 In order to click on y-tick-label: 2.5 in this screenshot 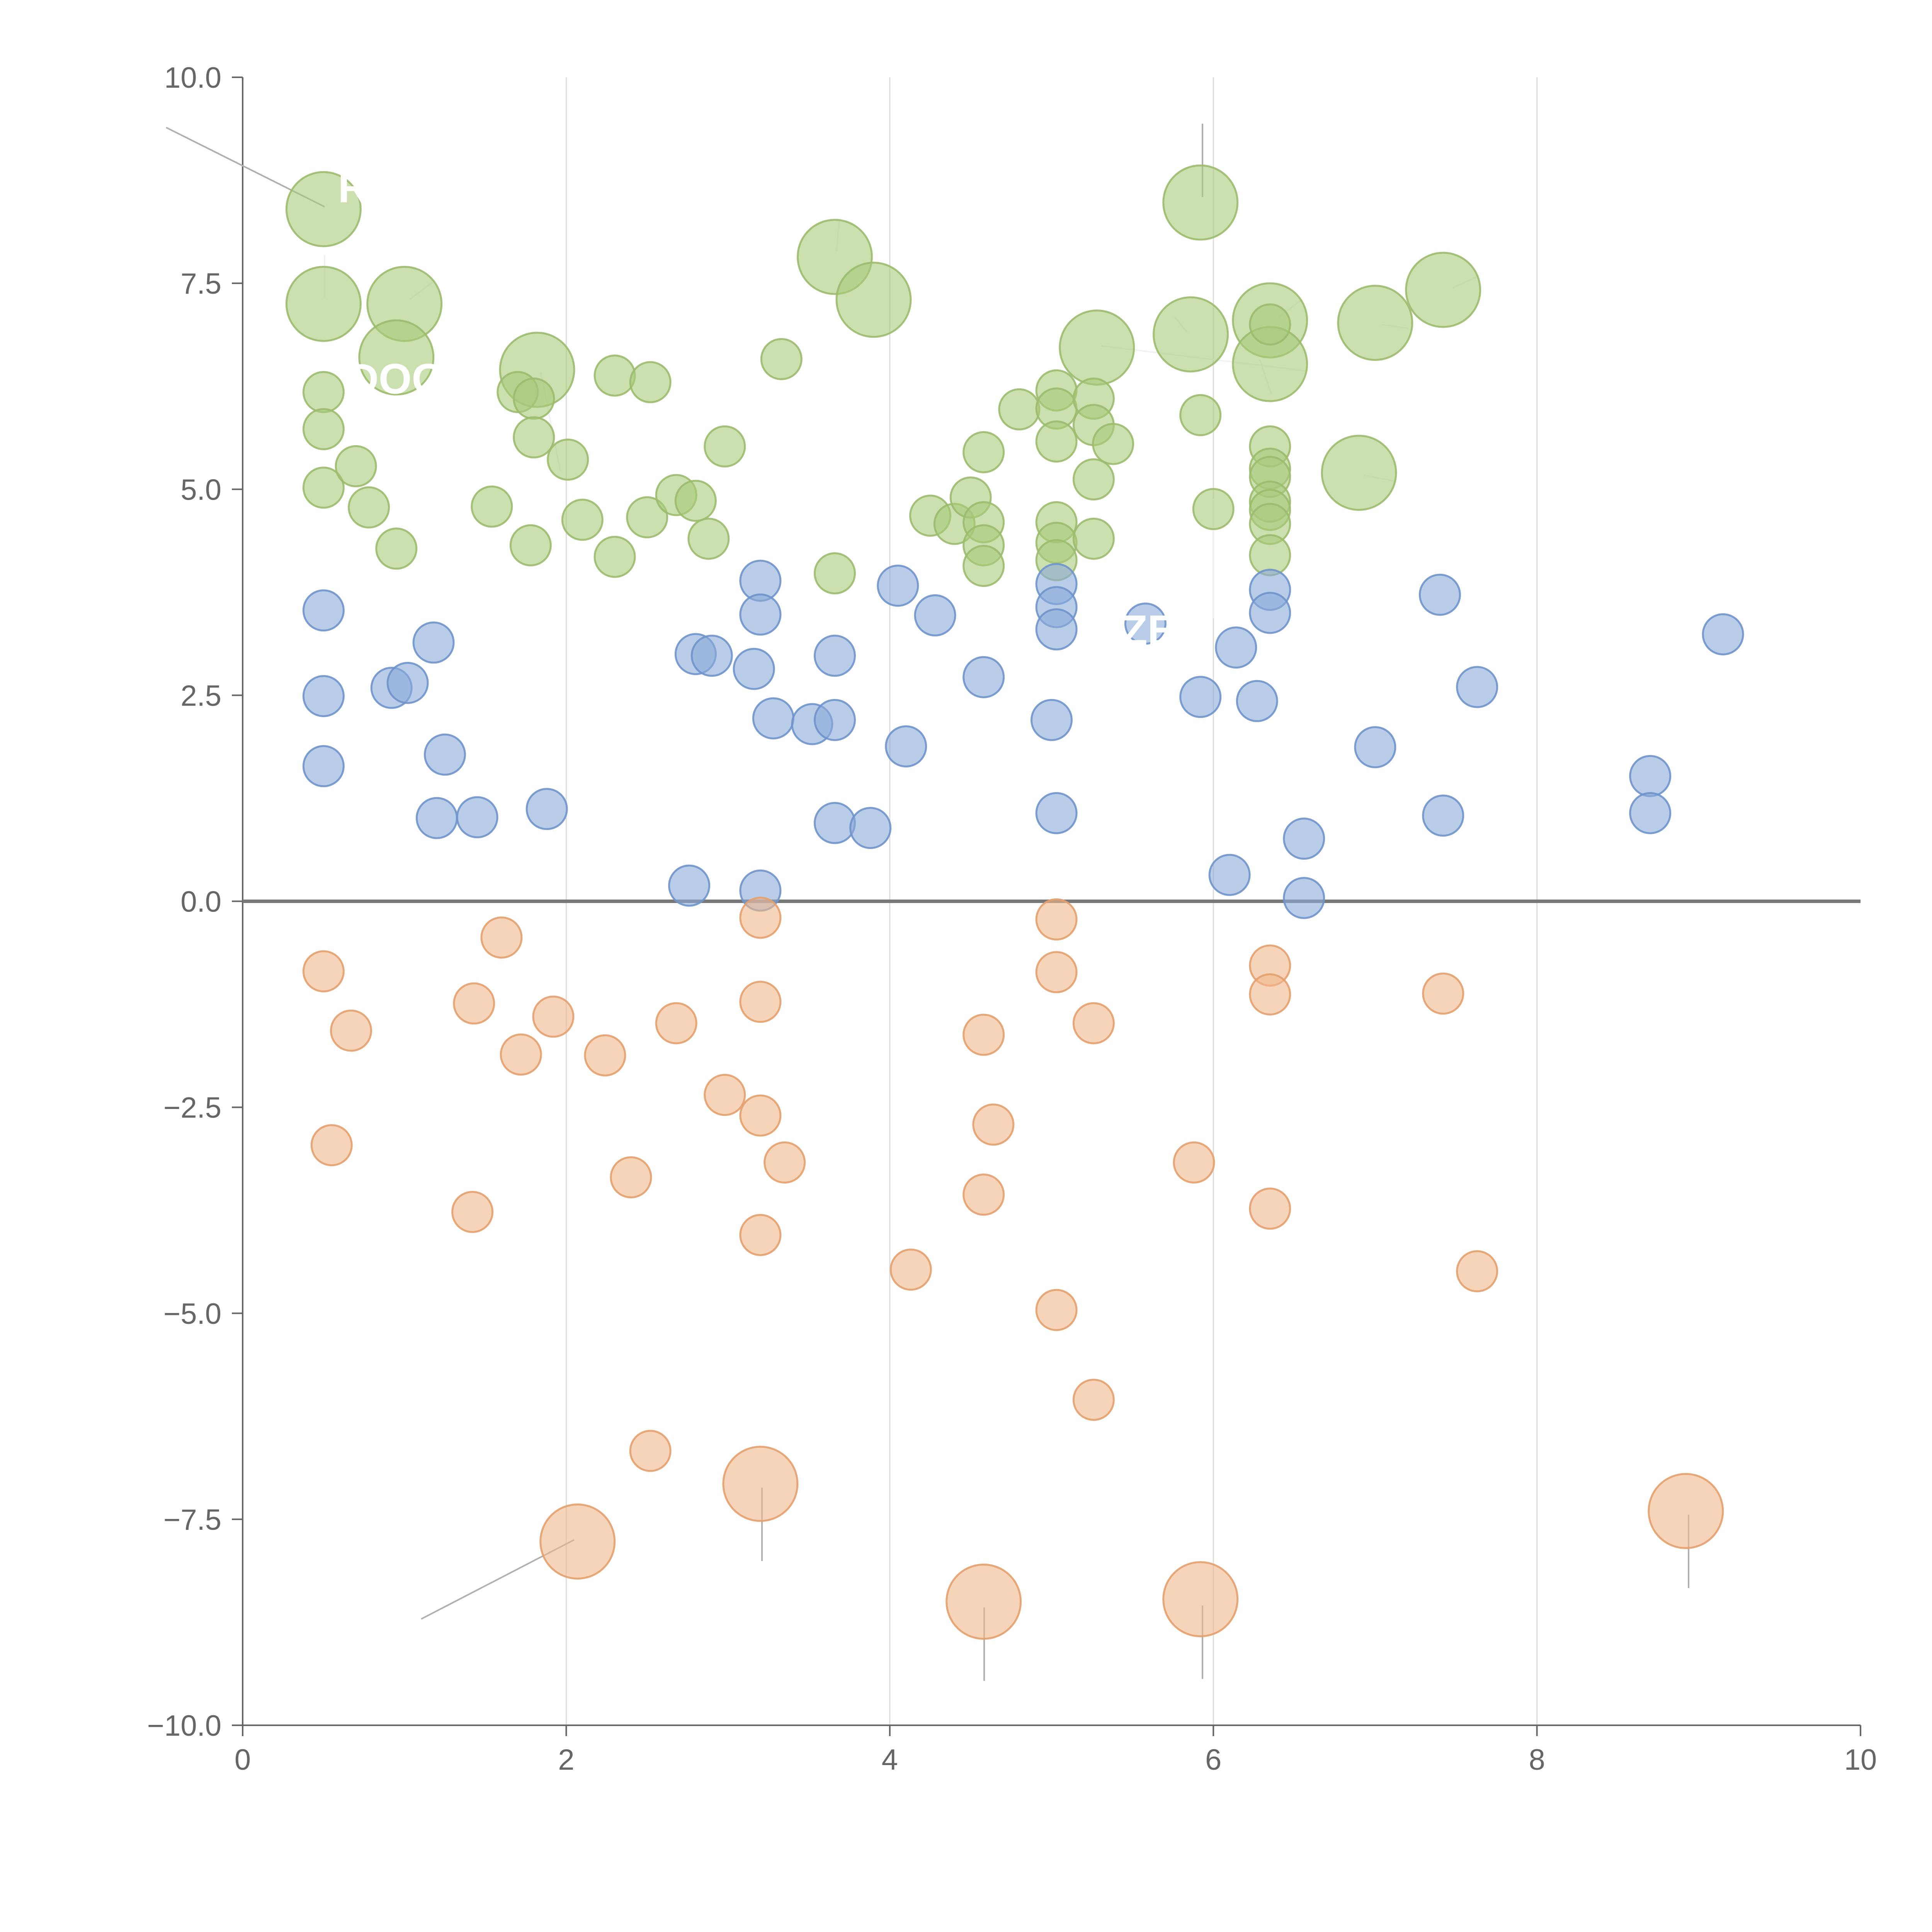, I will do `click(200, 695)`.